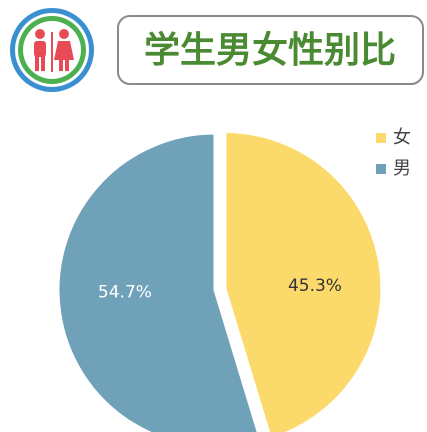 Image resolution: width=427 pixels, height=432 pixels. What do you see at coordinates (125, 292) in the screenshot?
I see `value-label: 54.7%` at bounding box center [125, 292].